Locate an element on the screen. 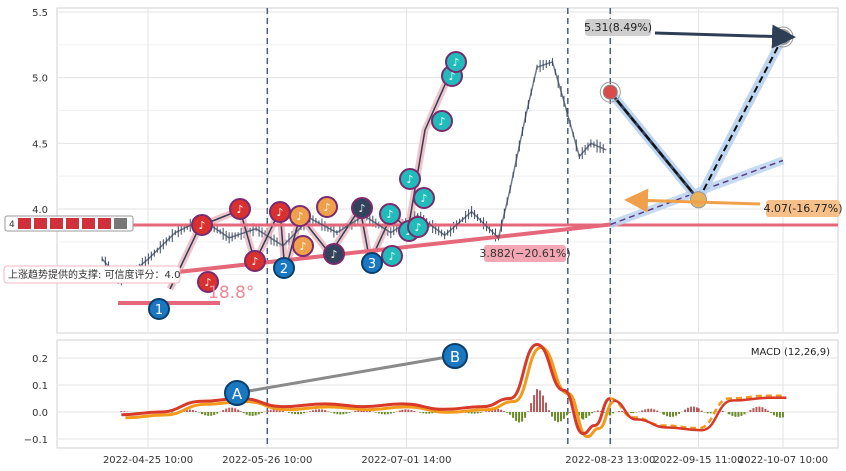 This screenshot has height=471, width=846. x-tick-label: 2022-10-07 10:00 is located at coordinates (783, 460).